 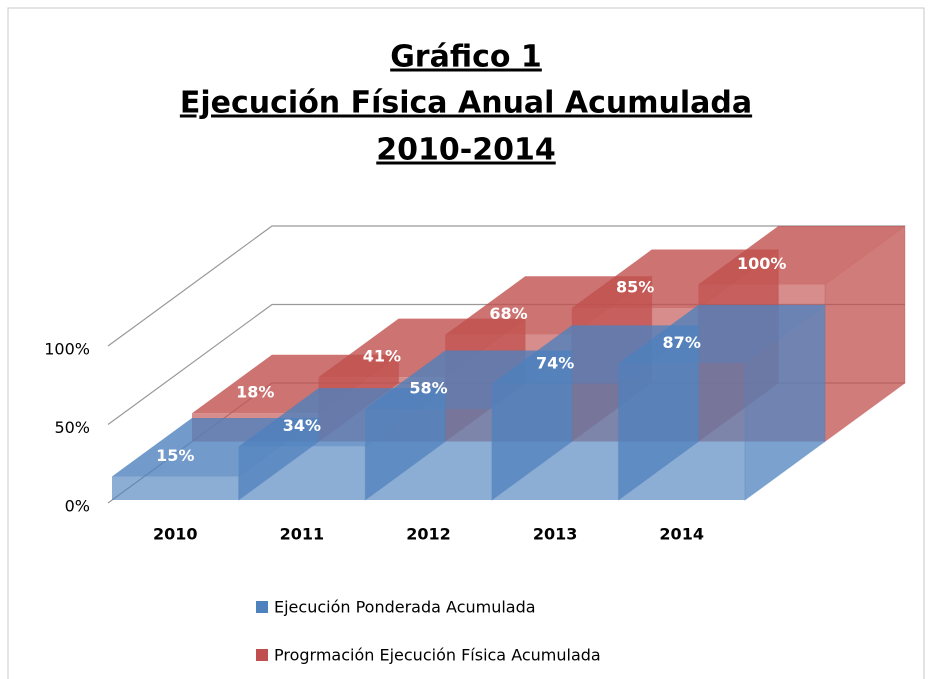 What do you see at coordinates (465, 150) in the screenshot?
I see `chart-title: 2010-2014` at bounding box center [465, 150].